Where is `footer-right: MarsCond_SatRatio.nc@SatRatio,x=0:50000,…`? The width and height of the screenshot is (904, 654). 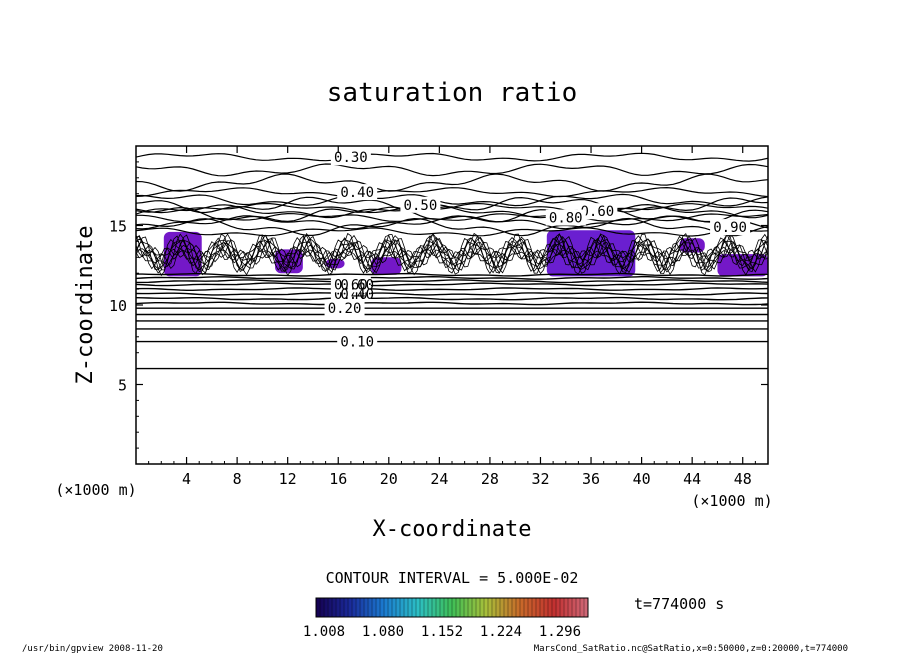 footer-right: MarsCond_SatRatio.nc@SatRatio,x=0:50000,… is located at coordinates (691, 649).